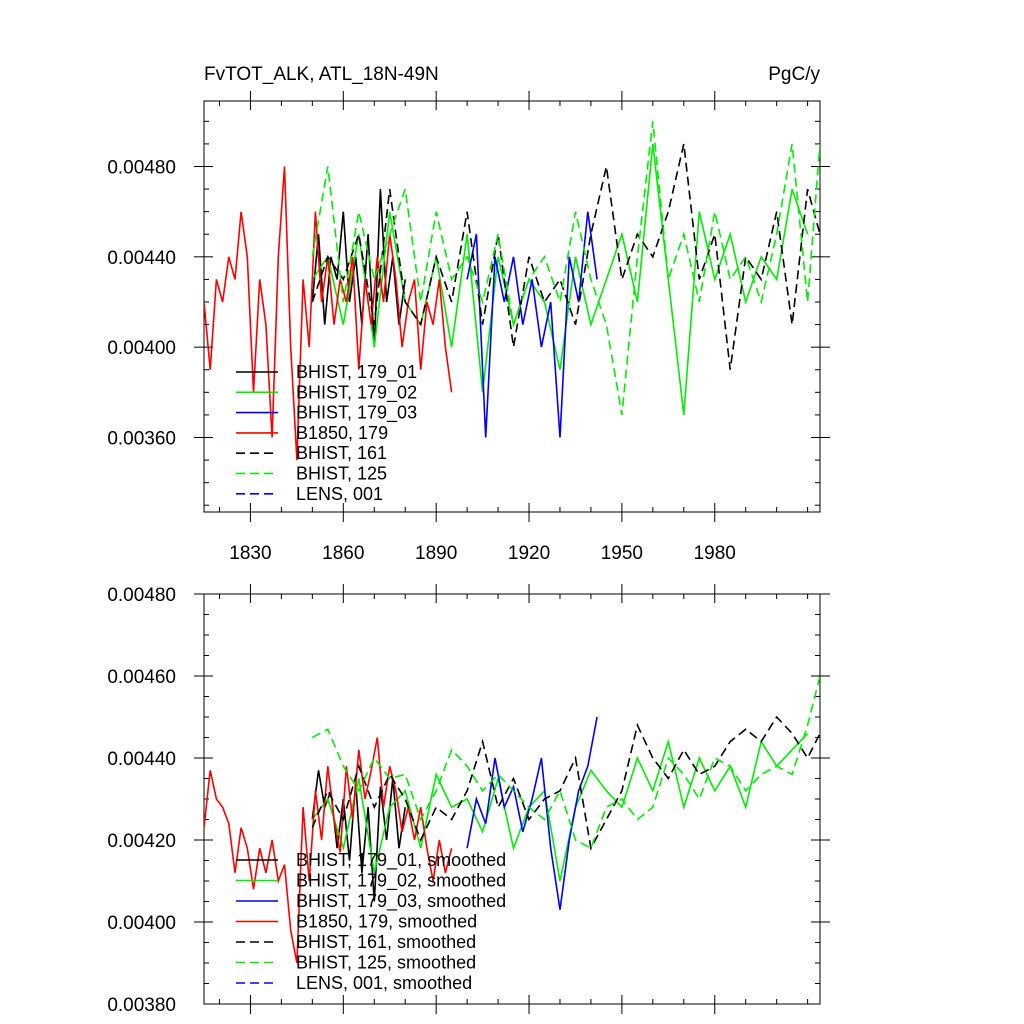  What do you see at coordinates (141, 1005) in the screenshot?
I see `y-tick-label: 0.00380` at bounding box center [141, 1005].